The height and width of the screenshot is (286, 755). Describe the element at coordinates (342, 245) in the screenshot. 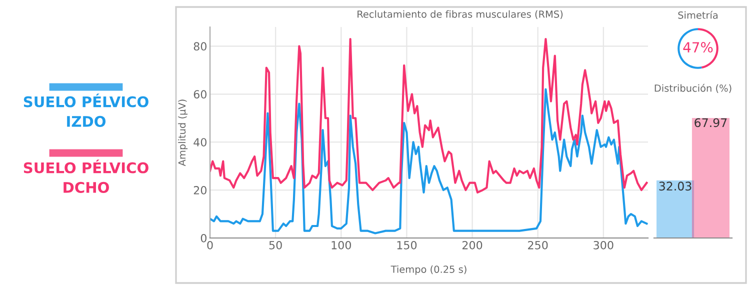

I see `x-tick-label: 100` at that location.